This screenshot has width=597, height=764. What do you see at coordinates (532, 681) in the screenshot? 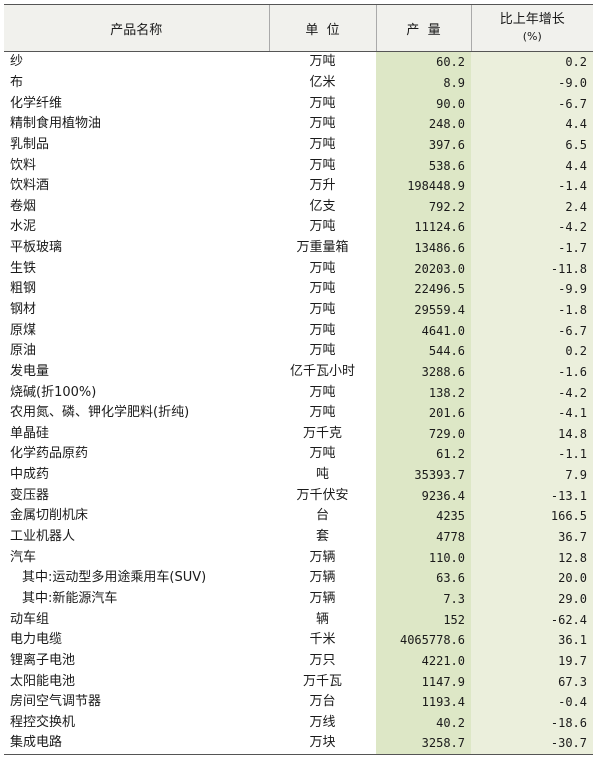
I see `growth-cell: 67.3` at bounding box center [532, 681].